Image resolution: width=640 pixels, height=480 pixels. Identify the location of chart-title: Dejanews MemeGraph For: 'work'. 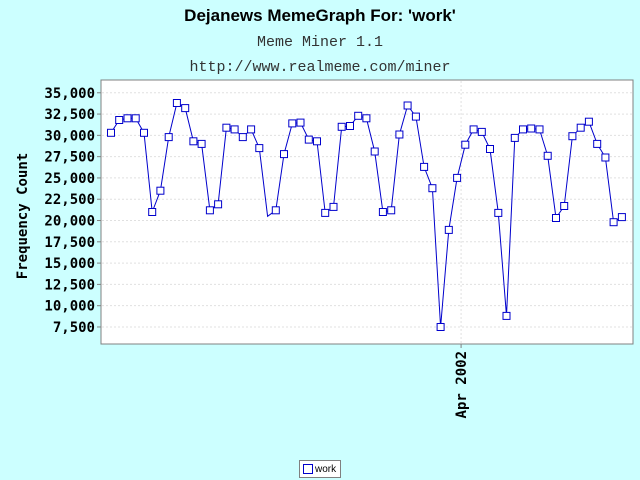
(320, 15).